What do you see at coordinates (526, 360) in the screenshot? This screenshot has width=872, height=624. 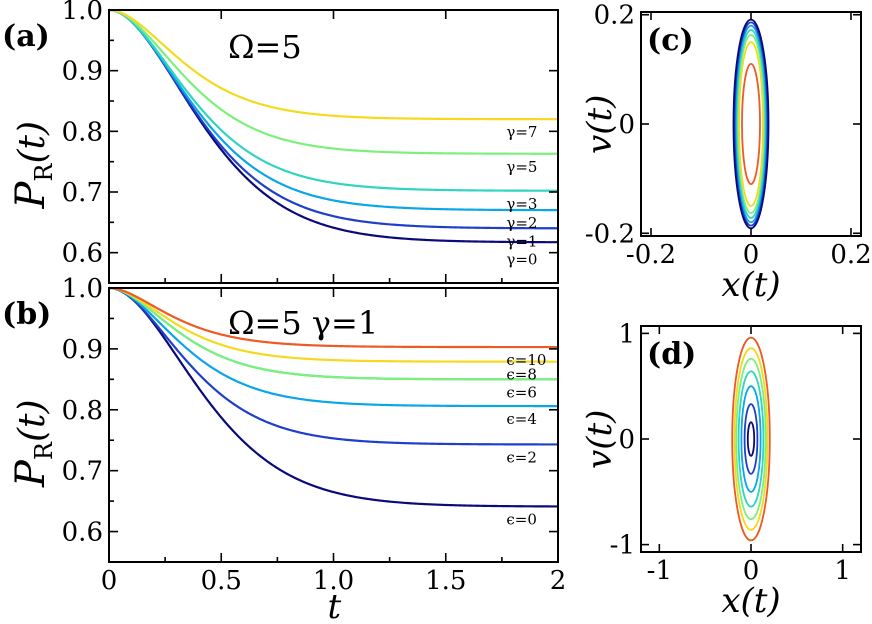 I see `series-label-b-6: ϵ=10` at bounding box center [526, 360].